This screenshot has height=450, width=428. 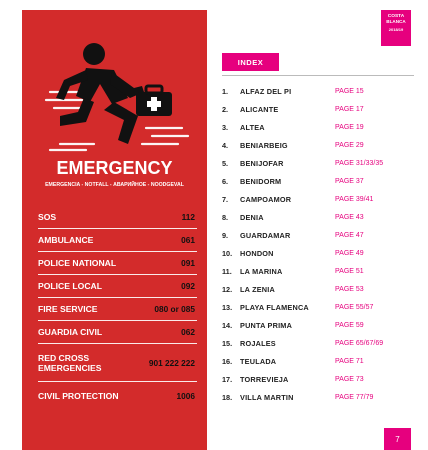 I want to click on contact-label: POLICE LOCAL, so click(x=70, y=286).